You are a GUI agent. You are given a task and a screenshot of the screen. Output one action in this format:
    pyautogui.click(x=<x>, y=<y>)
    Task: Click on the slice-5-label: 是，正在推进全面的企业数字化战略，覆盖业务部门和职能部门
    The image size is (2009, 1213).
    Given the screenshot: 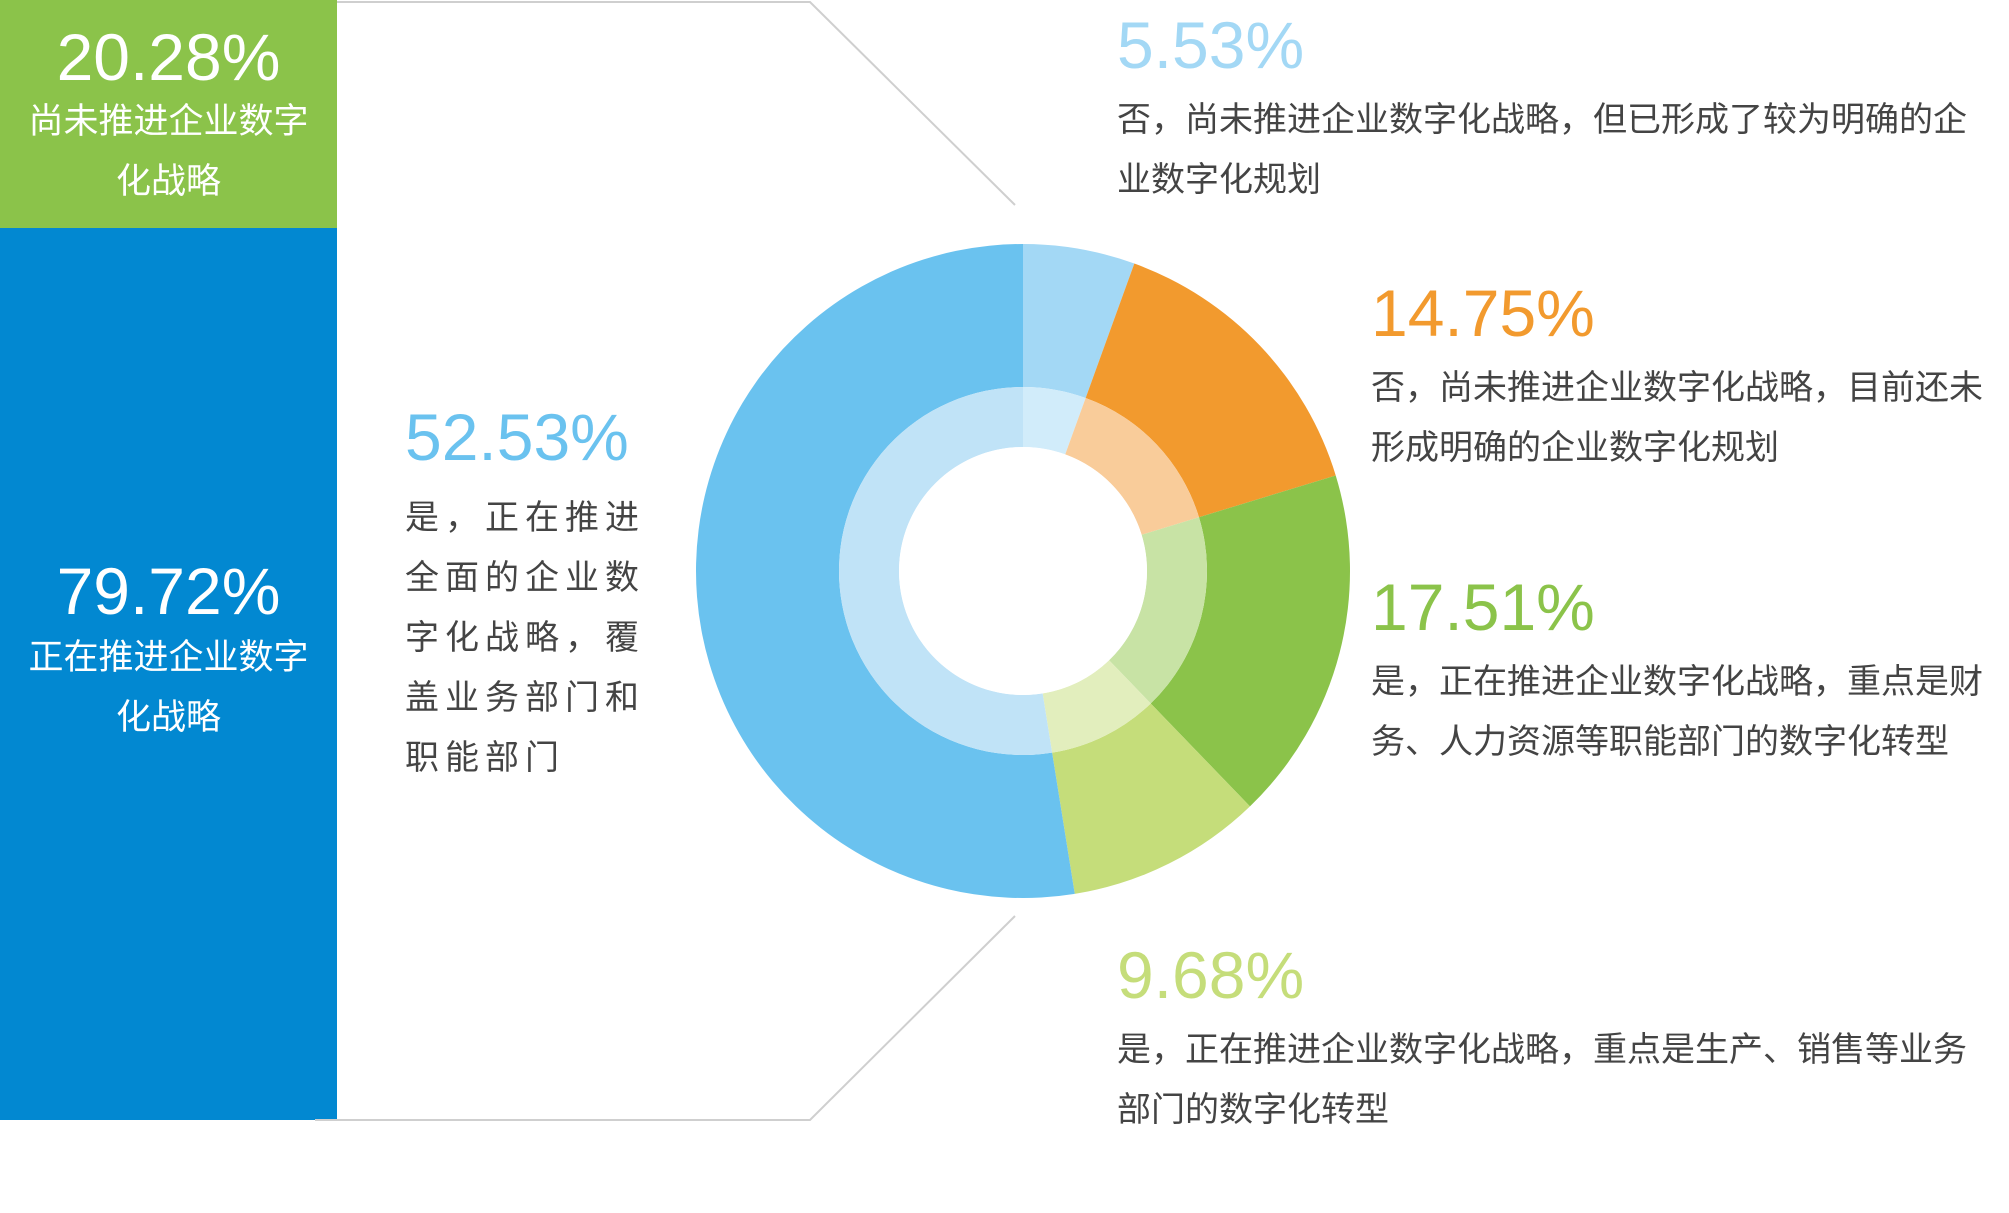 What is the action you would take?
    pyautogui.click(x=525, y=638)
    